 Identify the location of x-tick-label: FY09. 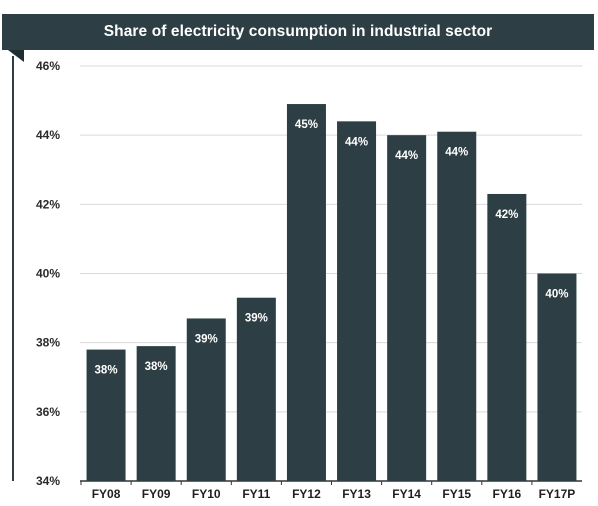
(156, 494).